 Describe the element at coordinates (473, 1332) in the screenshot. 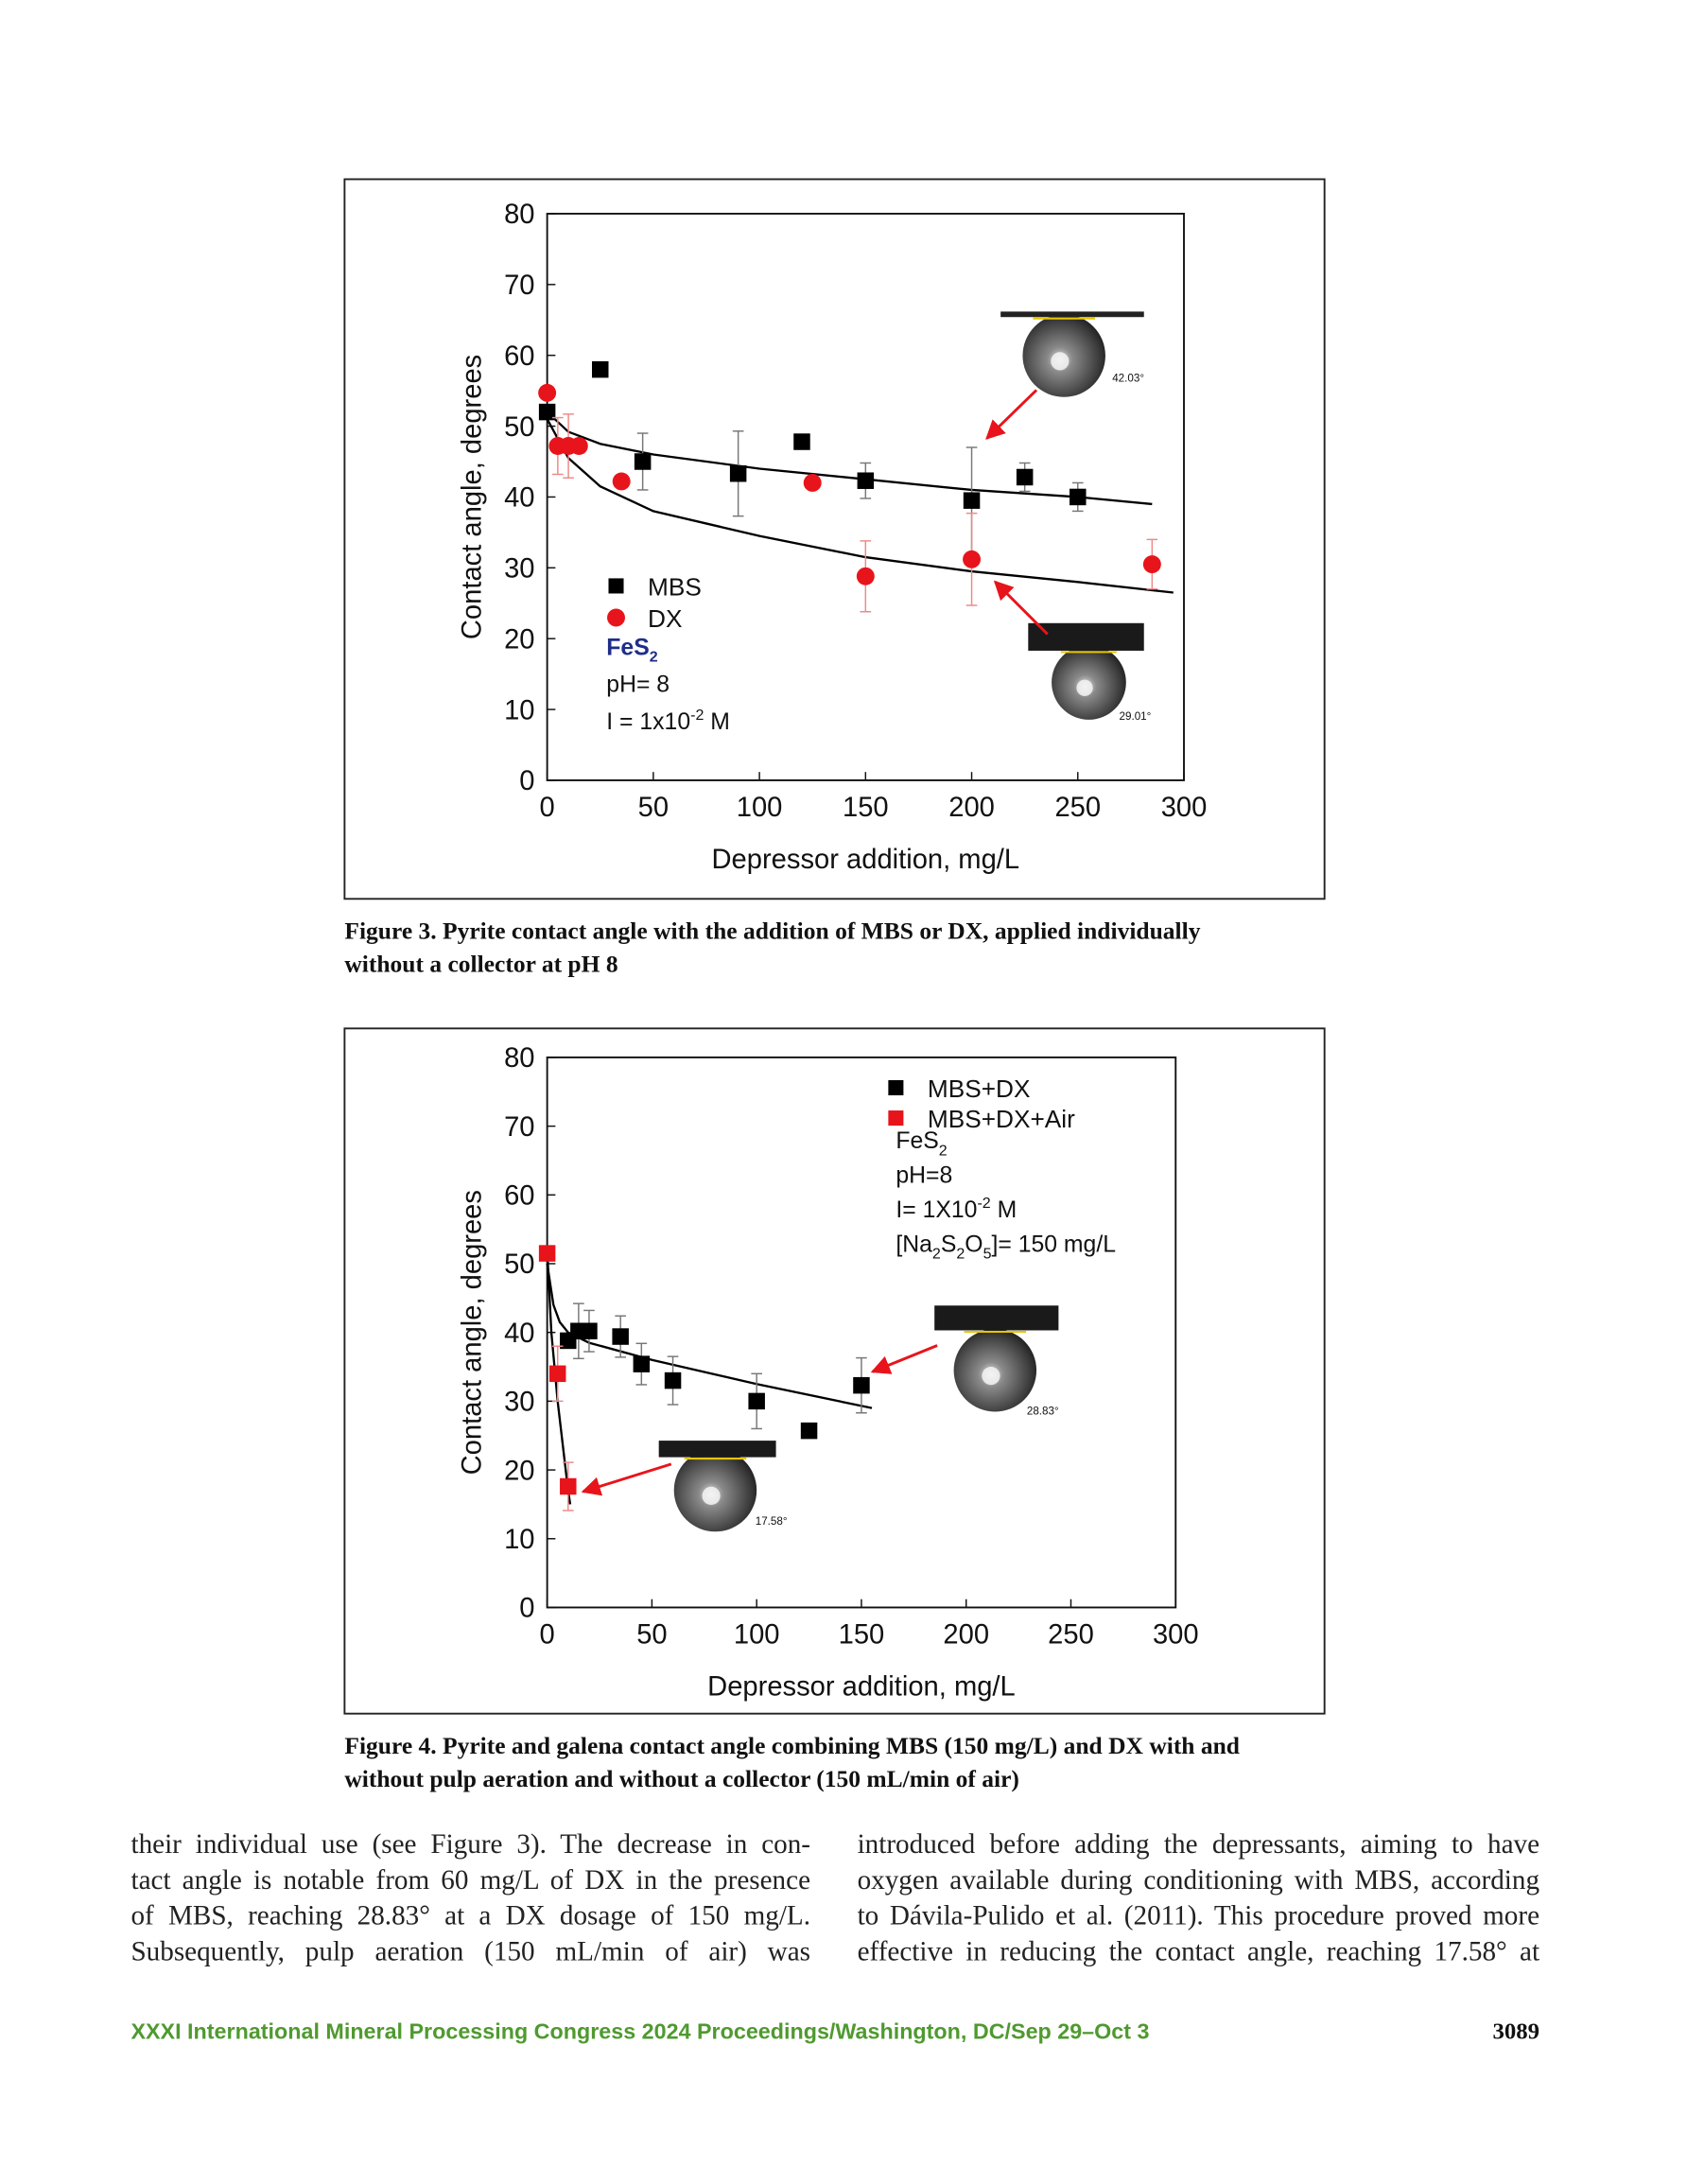

I see `y-axis-label: Contact angle, degrees` at that location.